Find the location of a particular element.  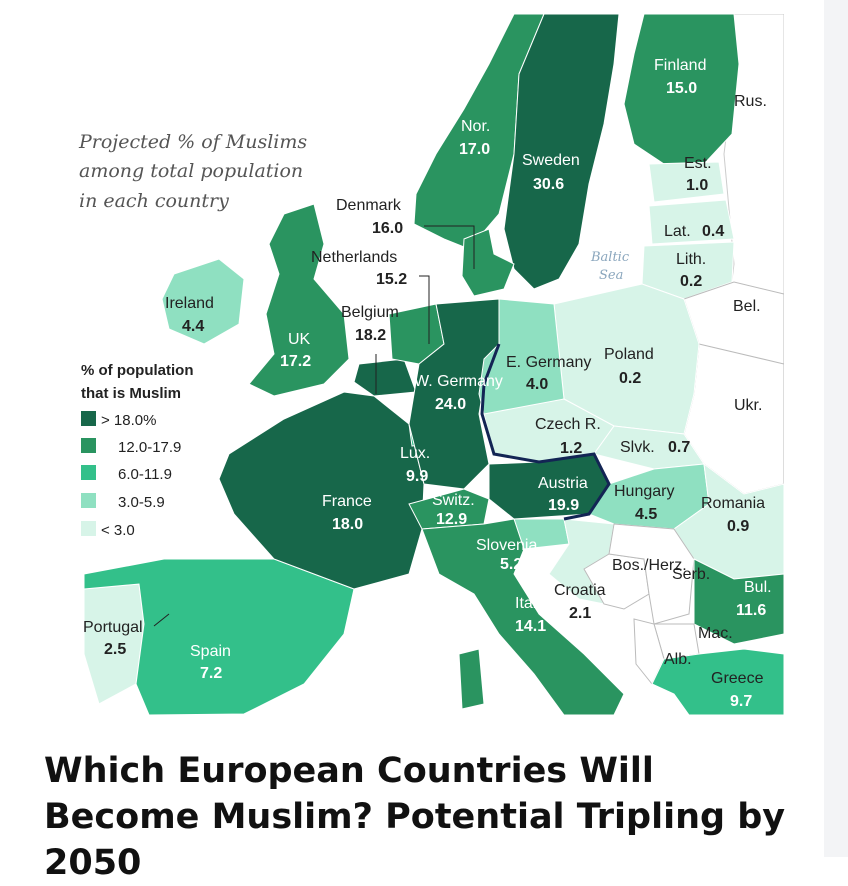

label-belarus: Bel. is located at coordinates (747, 306).